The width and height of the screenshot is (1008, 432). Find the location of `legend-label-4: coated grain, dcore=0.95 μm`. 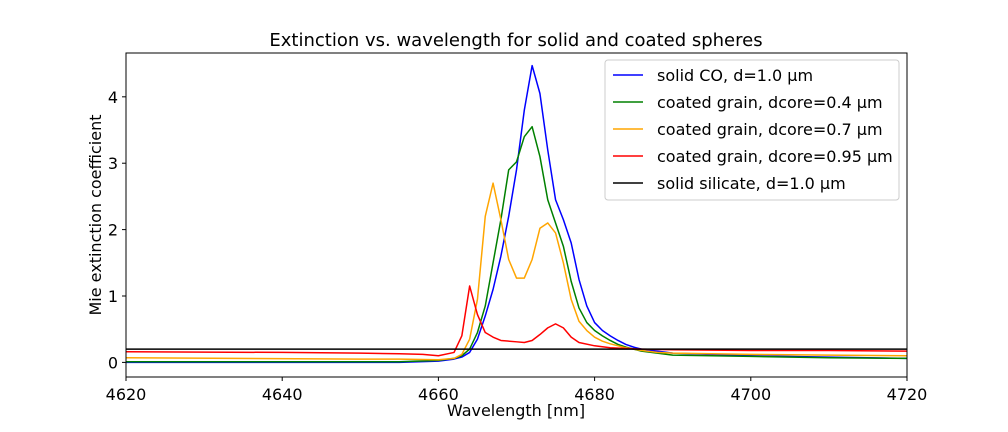

legend-label-4: coated grain, dcore=0.95 μm is located at coordinates (775, 156).